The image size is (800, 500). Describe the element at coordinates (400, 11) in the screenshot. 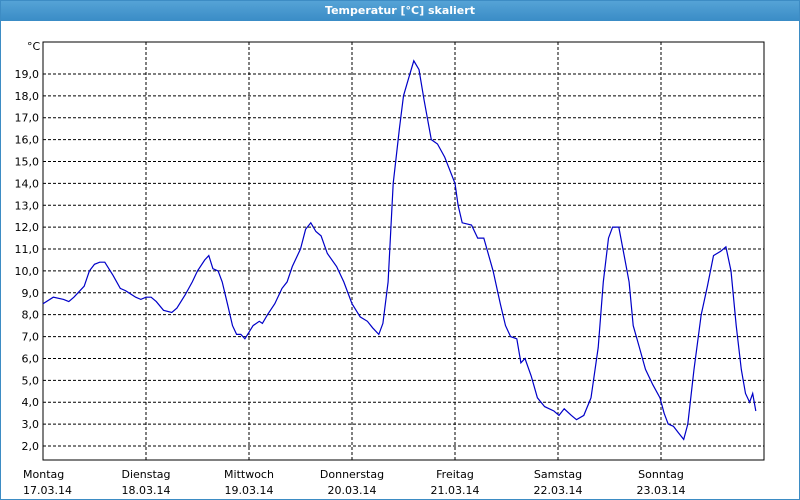

I see `title-bar: Temperatur [°C] skaliert` at that location.